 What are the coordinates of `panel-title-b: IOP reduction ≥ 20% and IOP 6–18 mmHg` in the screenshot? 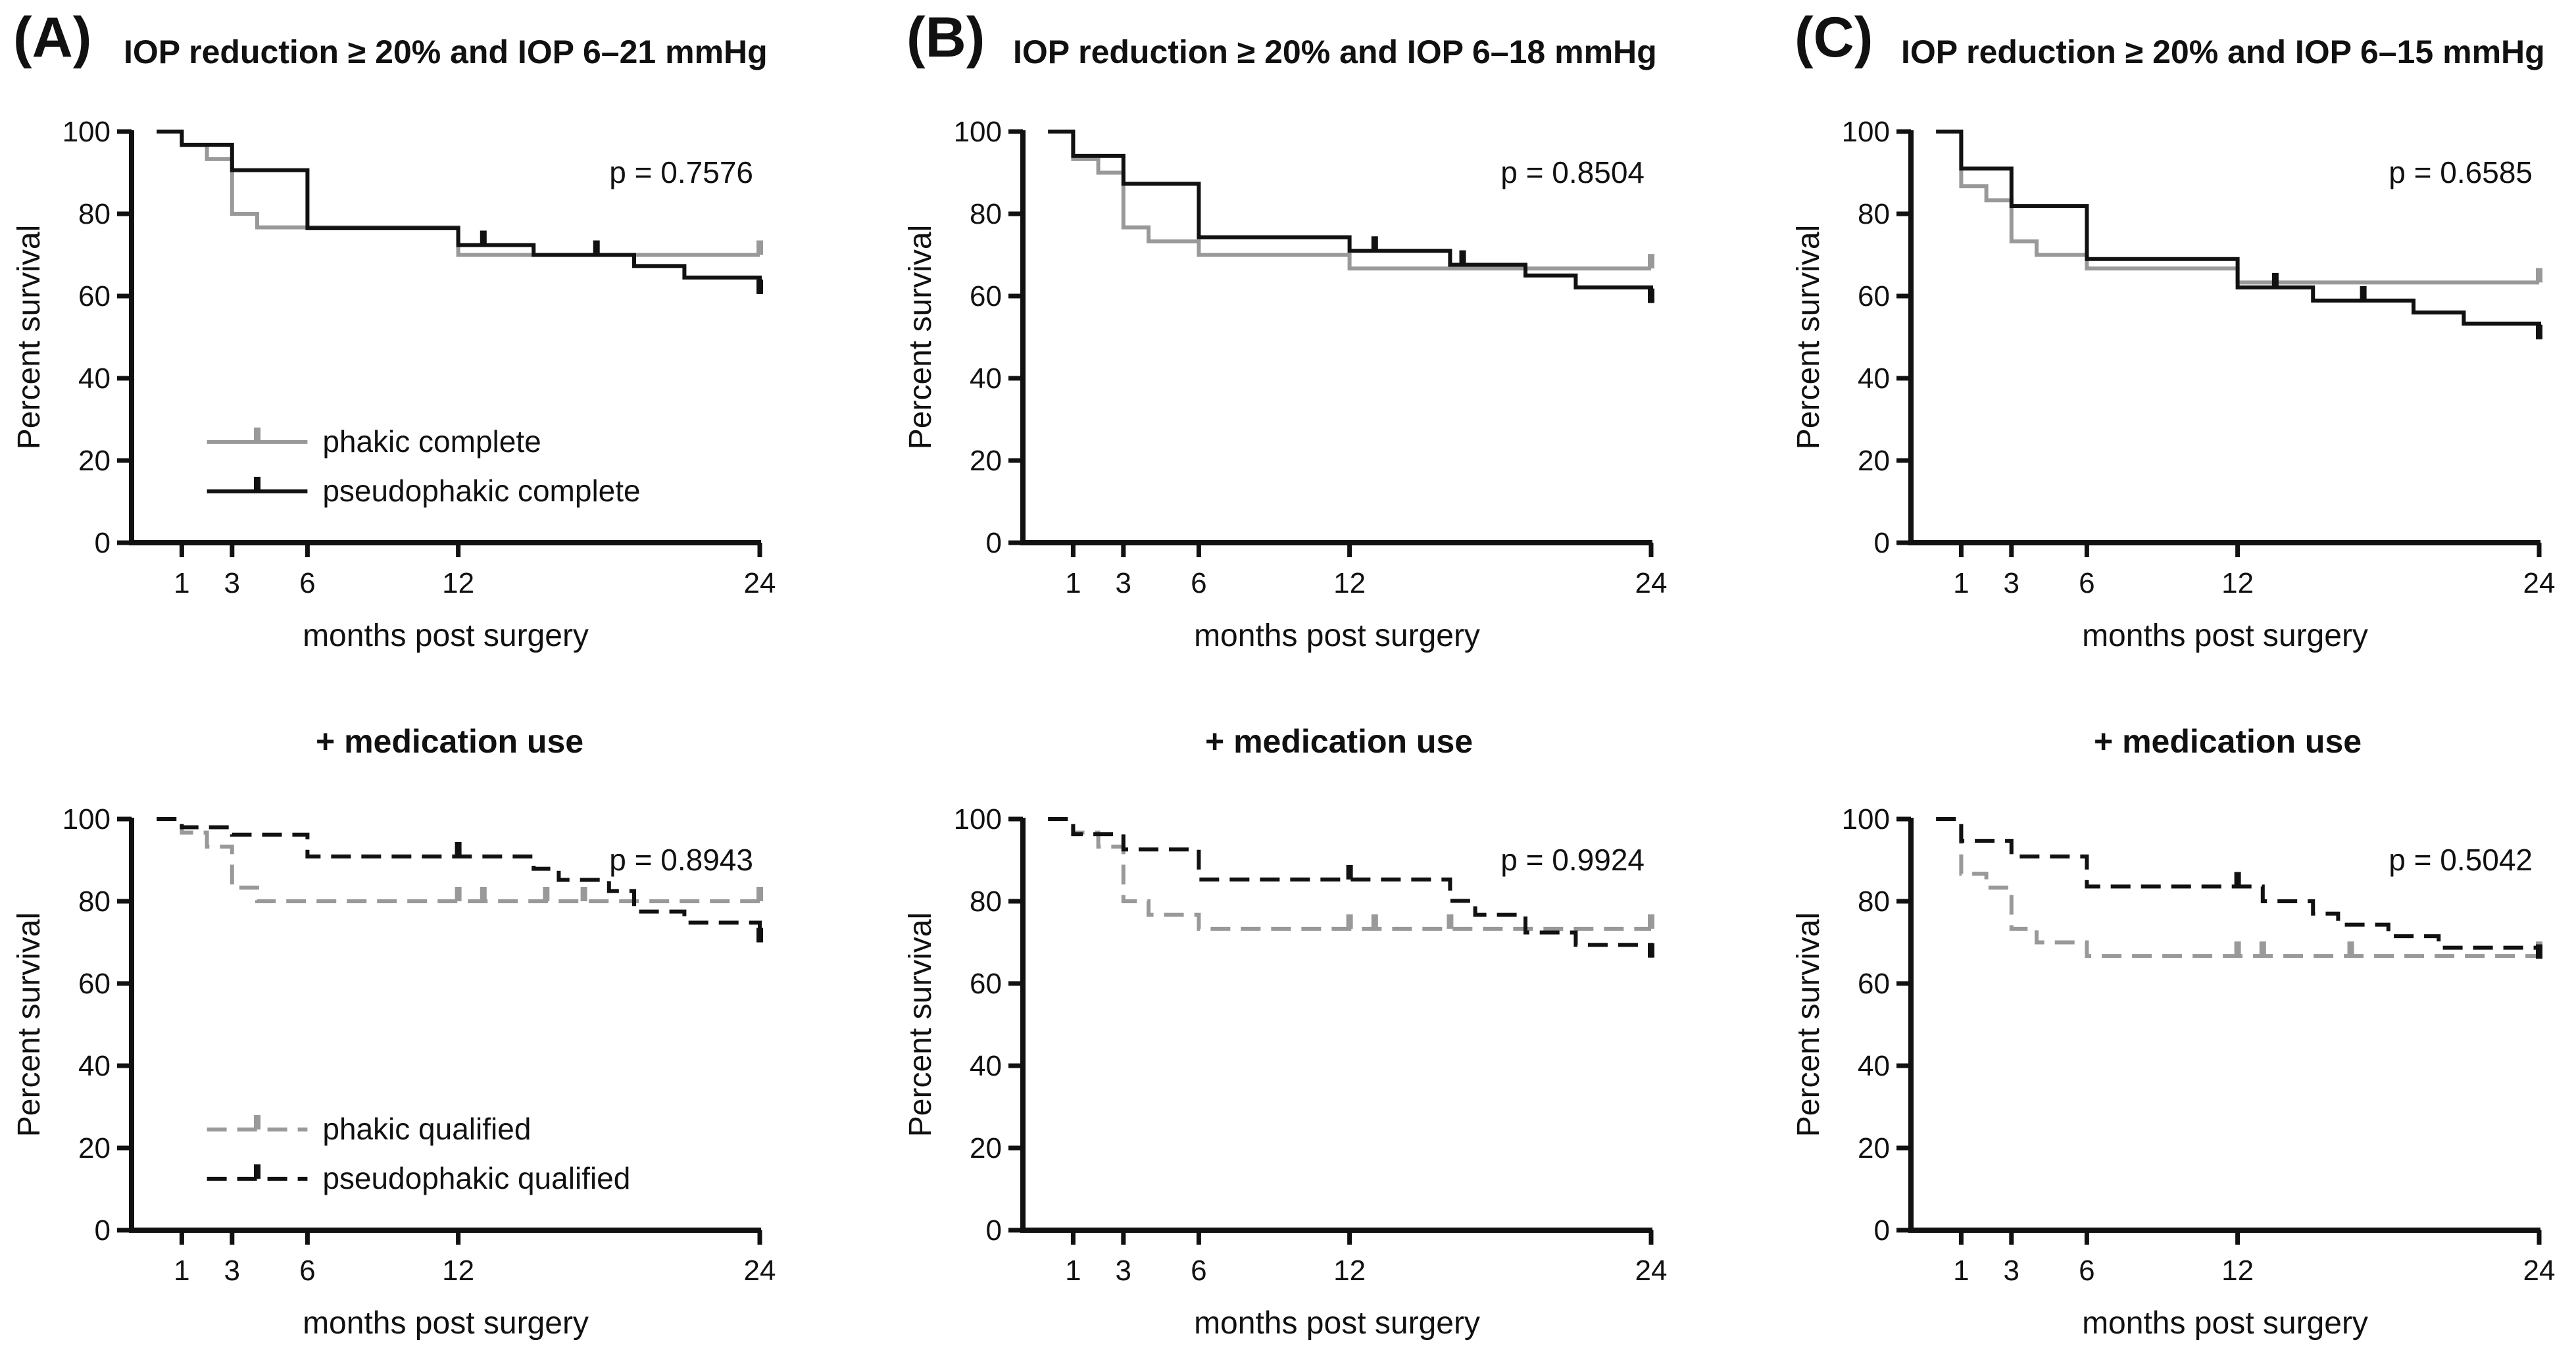 It's located at (1335, 52).